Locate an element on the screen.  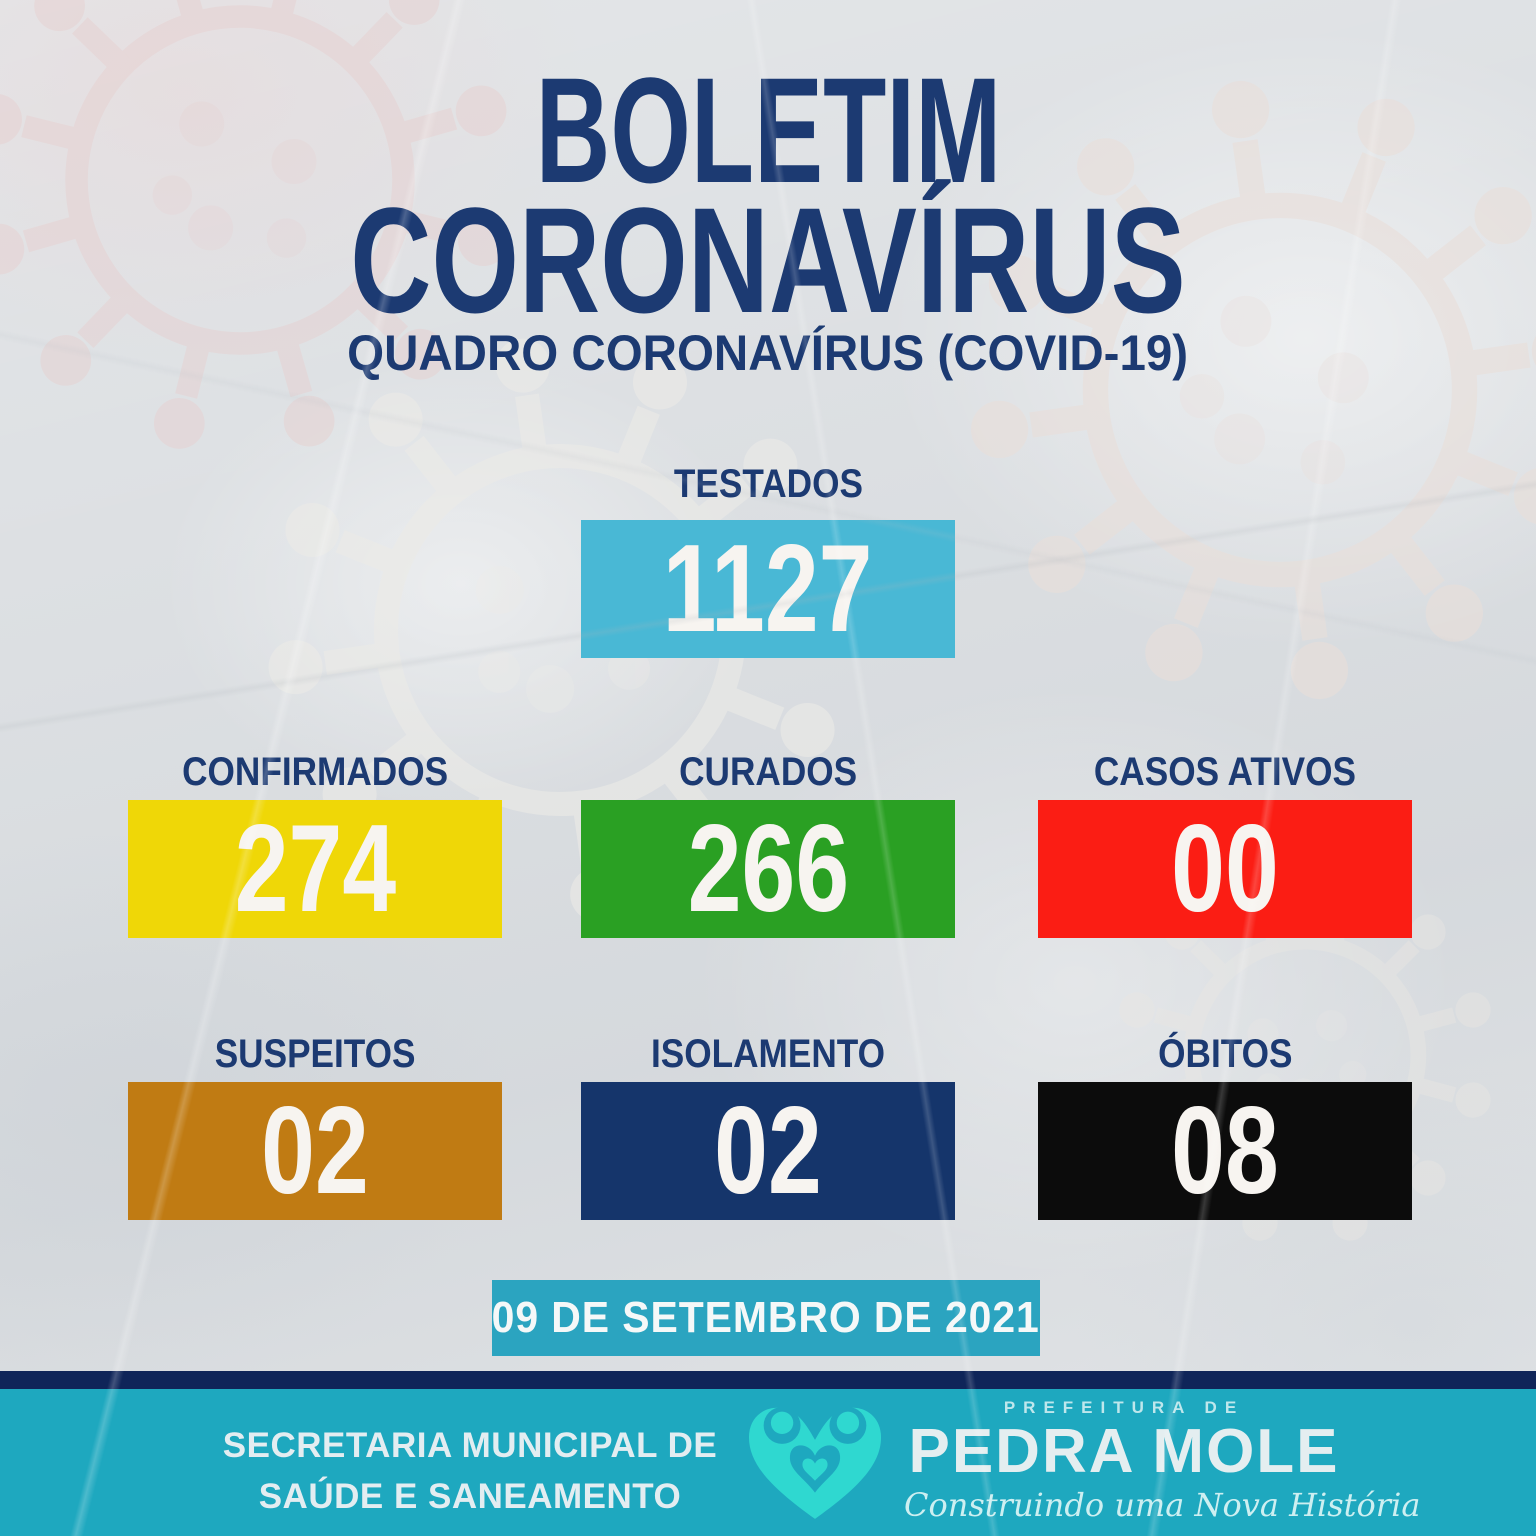
stat-box-confirmados: 274 is located at coordinates (315, 869).